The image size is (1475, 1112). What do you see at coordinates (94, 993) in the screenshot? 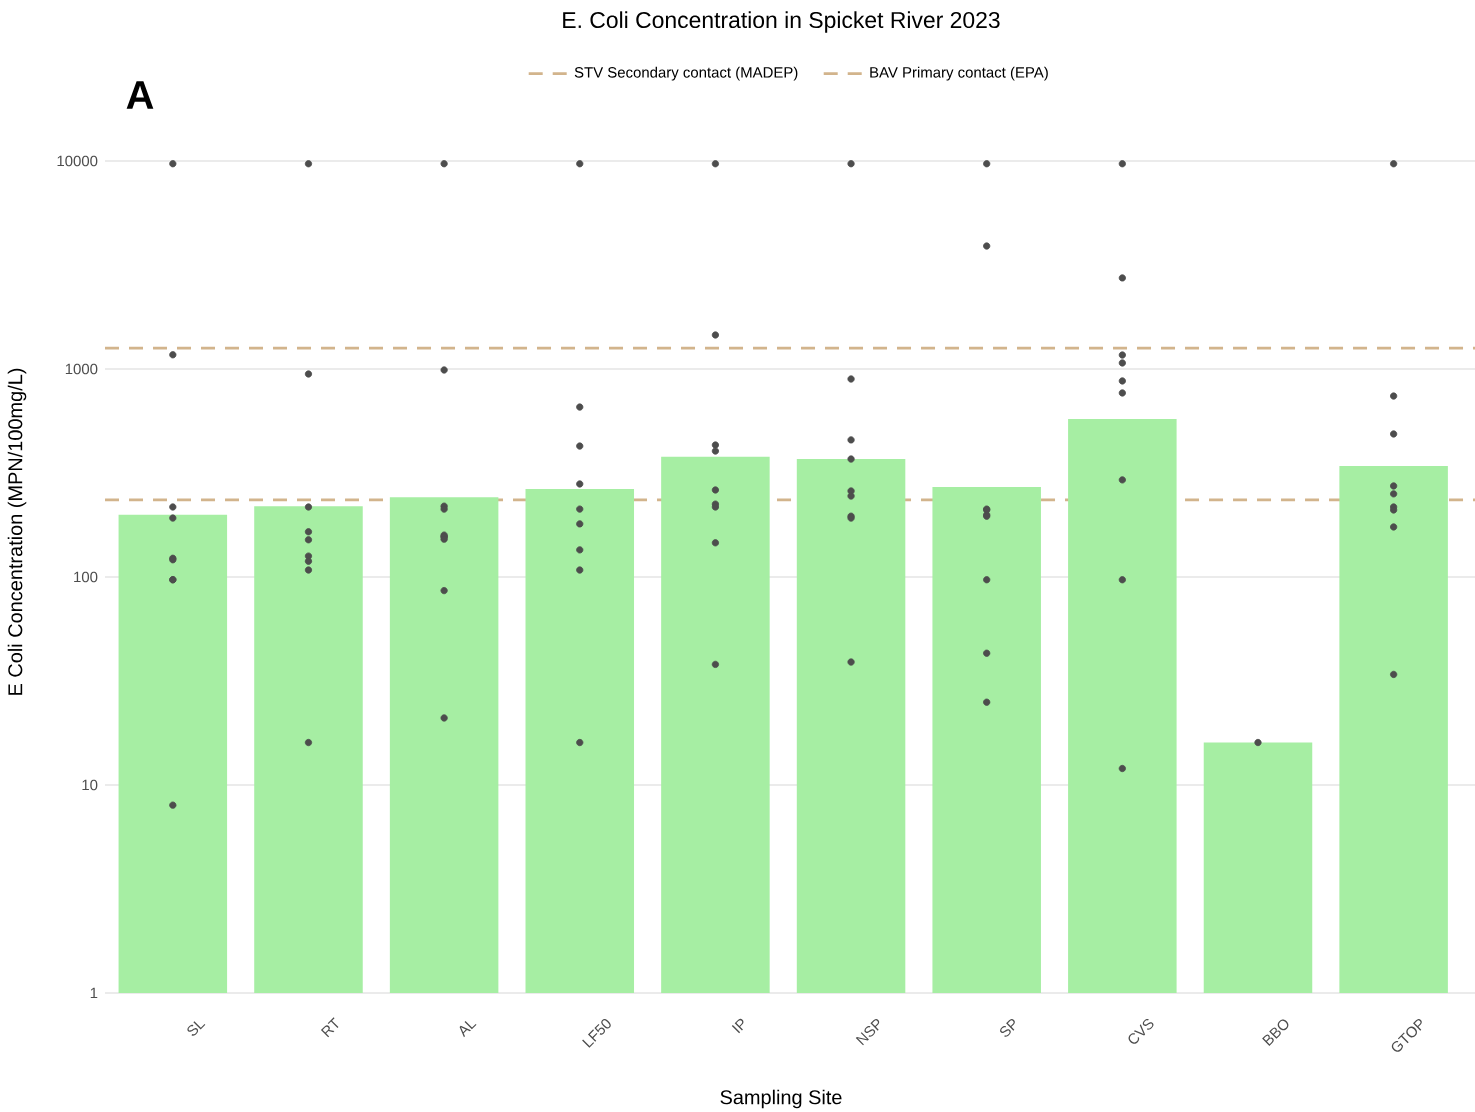
I see `y-tick-label: 1` at bounding box center [94, 993].